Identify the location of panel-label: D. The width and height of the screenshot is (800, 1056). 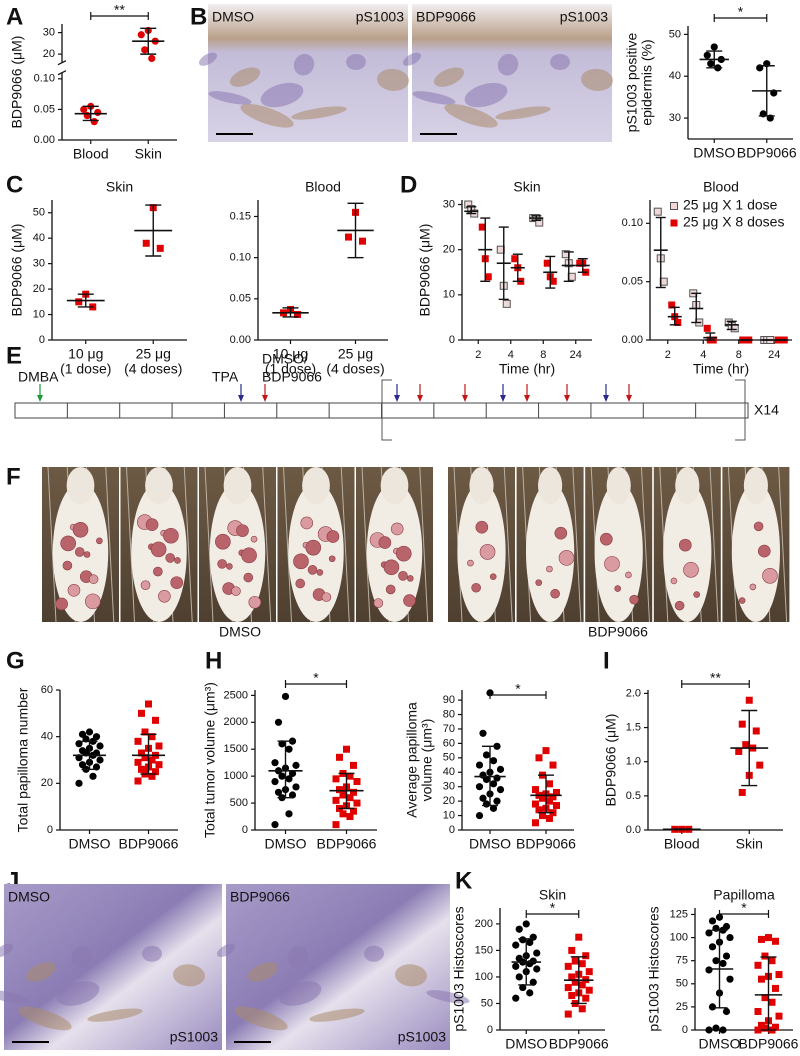
(408, 184).